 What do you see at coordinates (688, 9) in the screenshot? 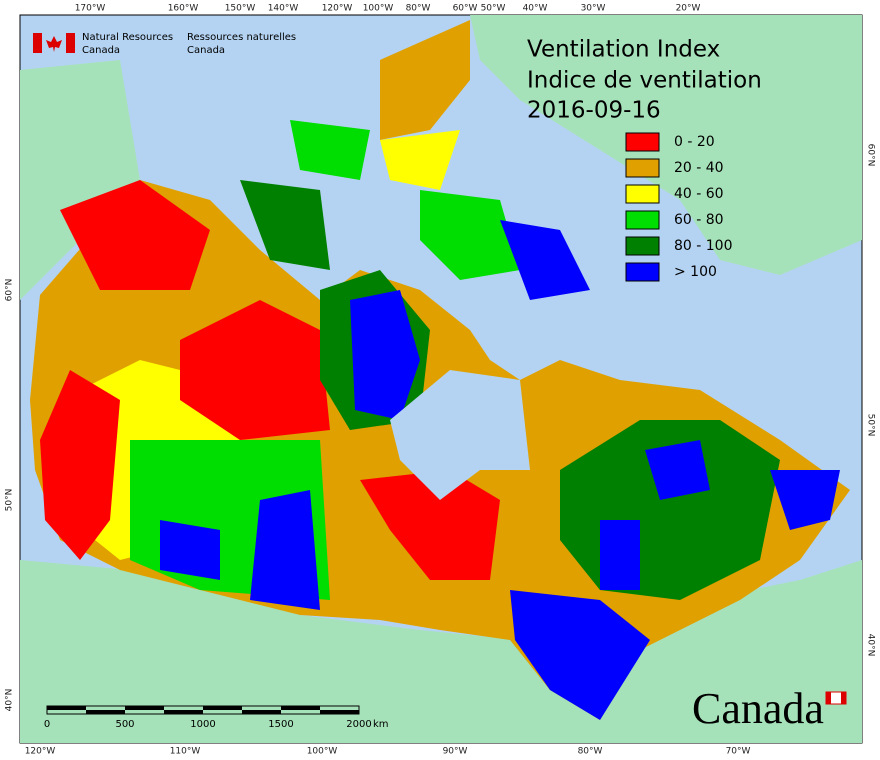
I see `longitude-label: 20°W` at bounding box center [688, 9].